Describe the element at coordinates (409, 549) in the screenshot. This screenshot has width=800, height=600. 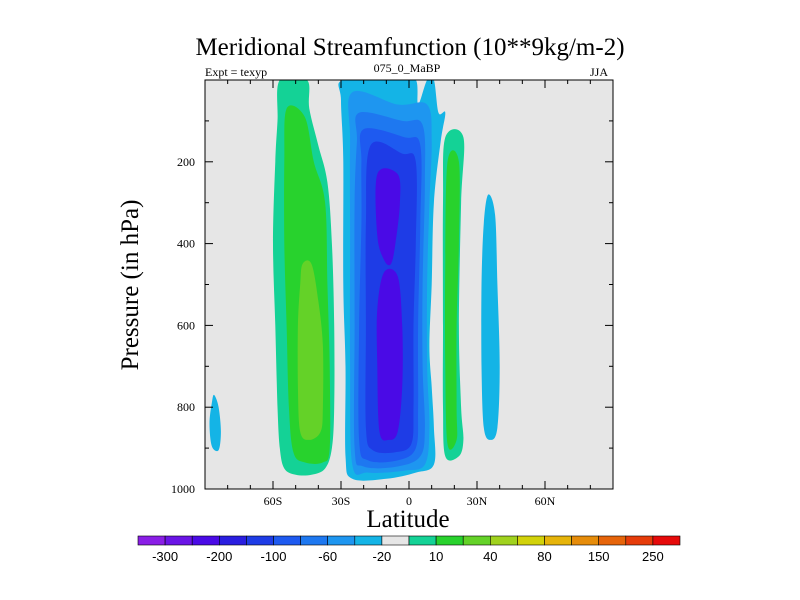
I see `colorbar: -300 -200 -100 -60 -20 10 40 80 150 250` at that location.